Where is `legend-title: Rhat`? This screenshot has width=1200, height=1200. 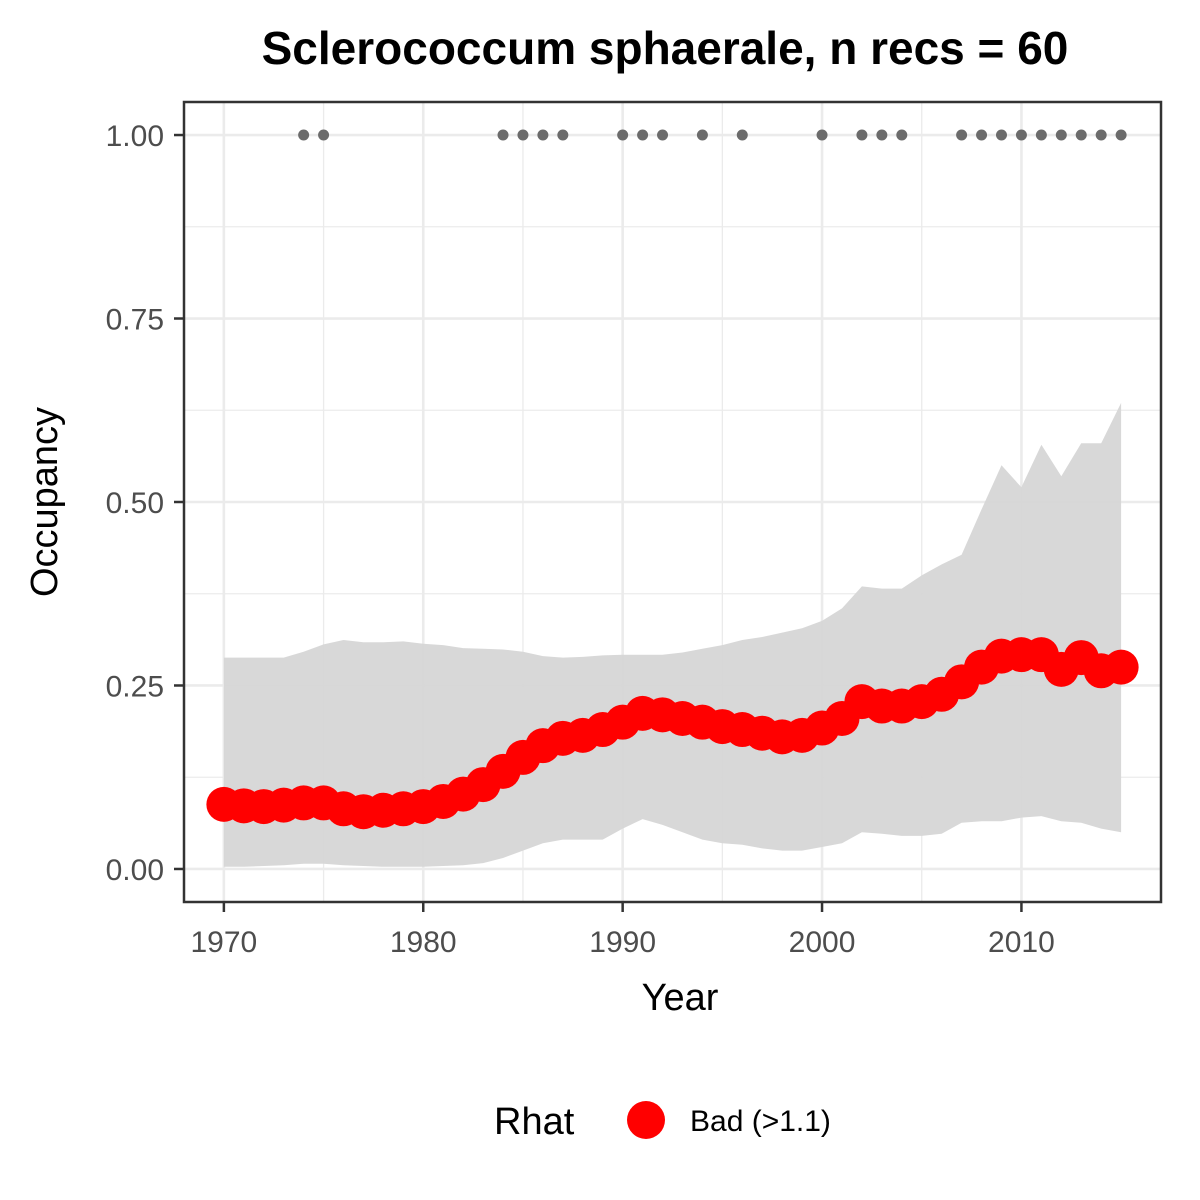 legend-title: Rhat is located at coordinates (534, 1122).